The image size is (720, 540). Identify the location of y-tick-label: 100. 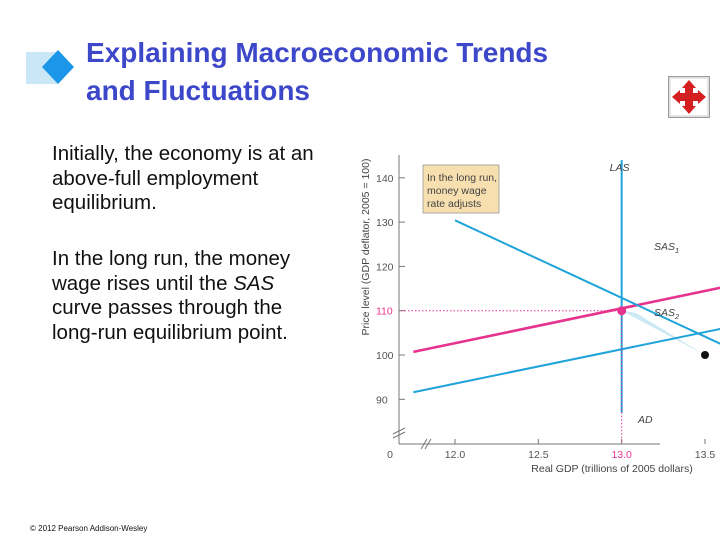
(385, 356).